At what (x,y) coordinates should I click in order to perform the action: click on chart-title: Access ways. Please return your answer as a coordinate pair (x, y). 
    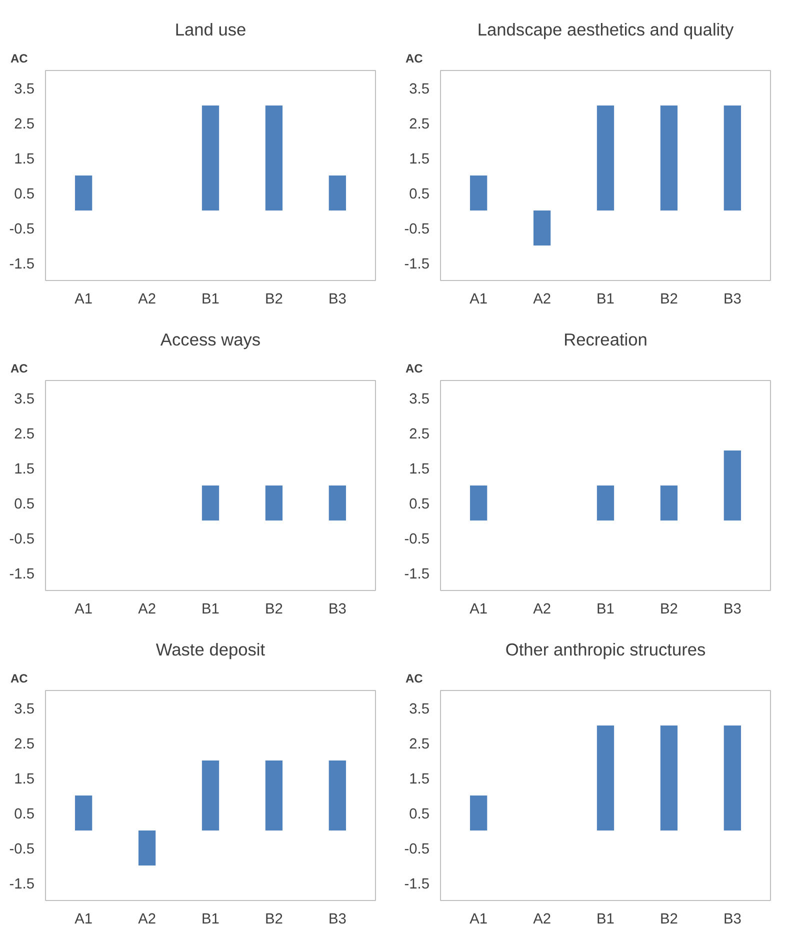
    Looking at the image, I should click on (210, 340).